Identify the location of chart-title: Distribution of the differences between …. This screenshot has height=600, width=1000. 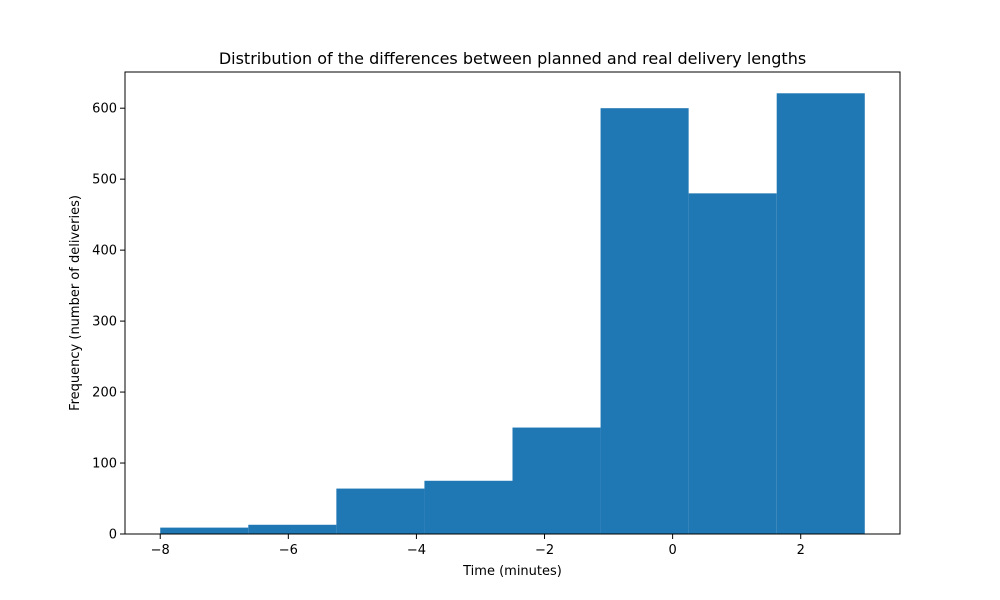
(512, 58).